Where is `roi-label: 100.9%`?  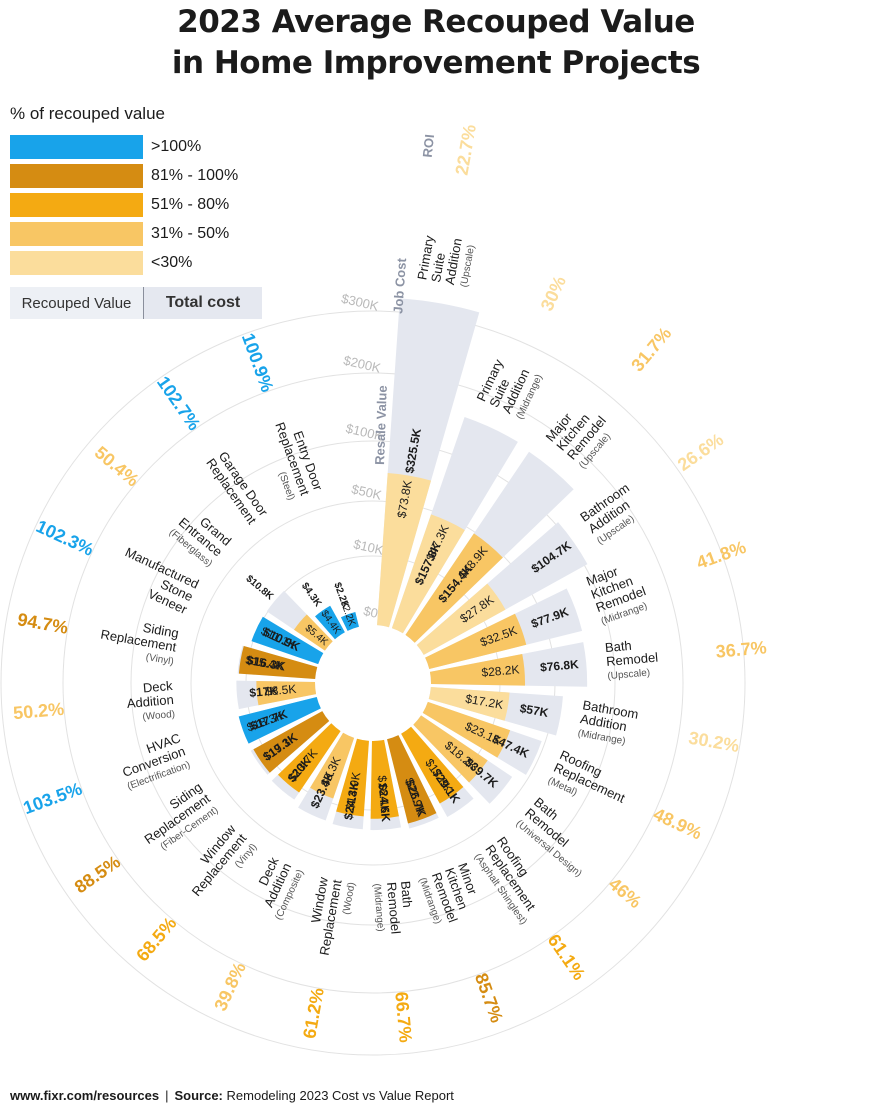 roi-label: 100.9% is located at coordinates (258, 362).